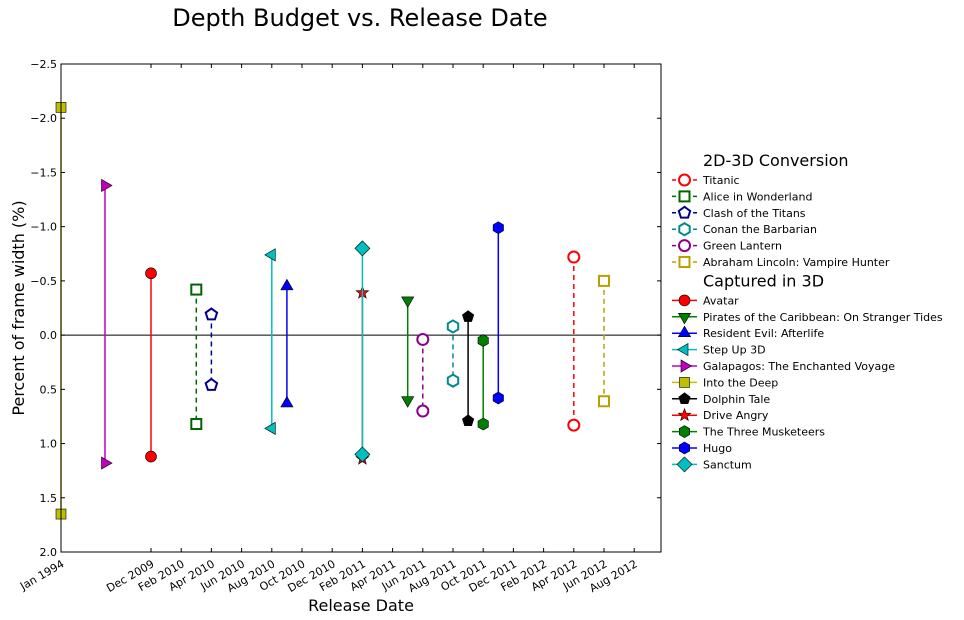 Image resolution: width=964 pixels, height=620 pixels. Describe the element at coordinates (49, 389) in the screenshot. I see `y-tick-label: 0.5` at that location.